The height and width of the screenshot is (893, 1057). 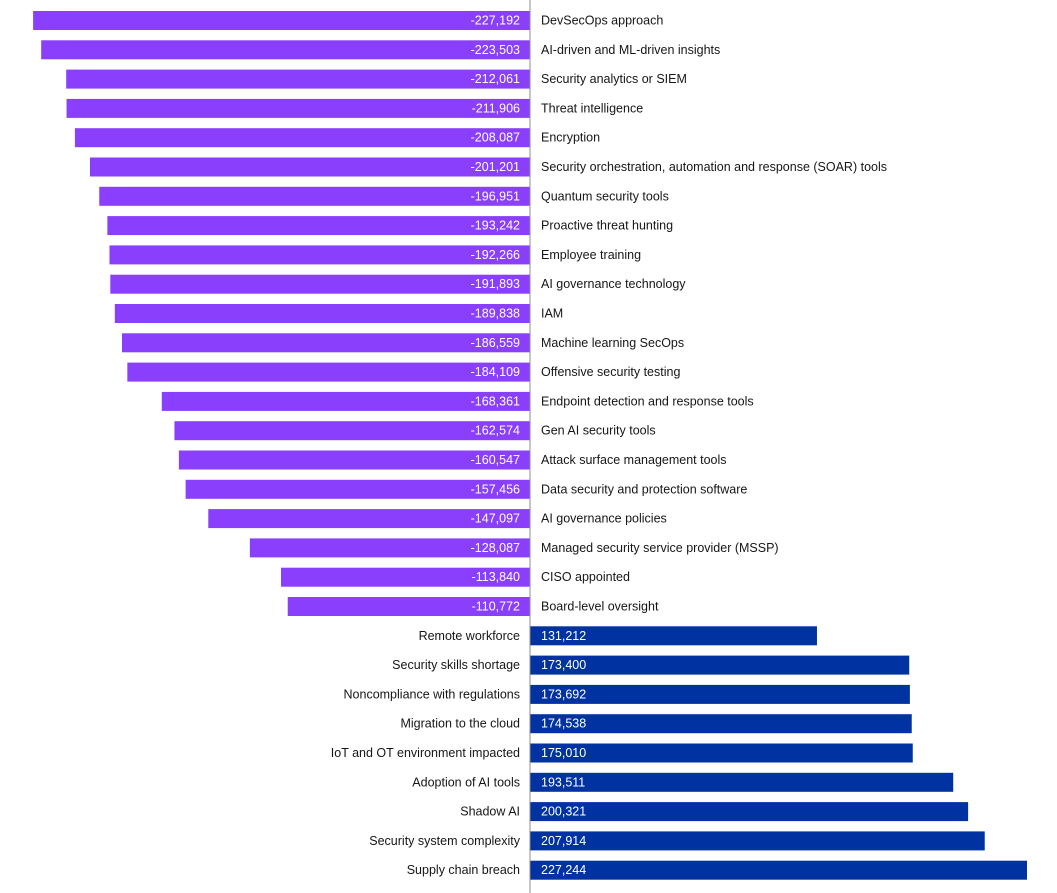 What do you see at coordinates (490, 812) in the screenshot?
I see `category-label: Shadow AI` at bounding box center [490, 812].